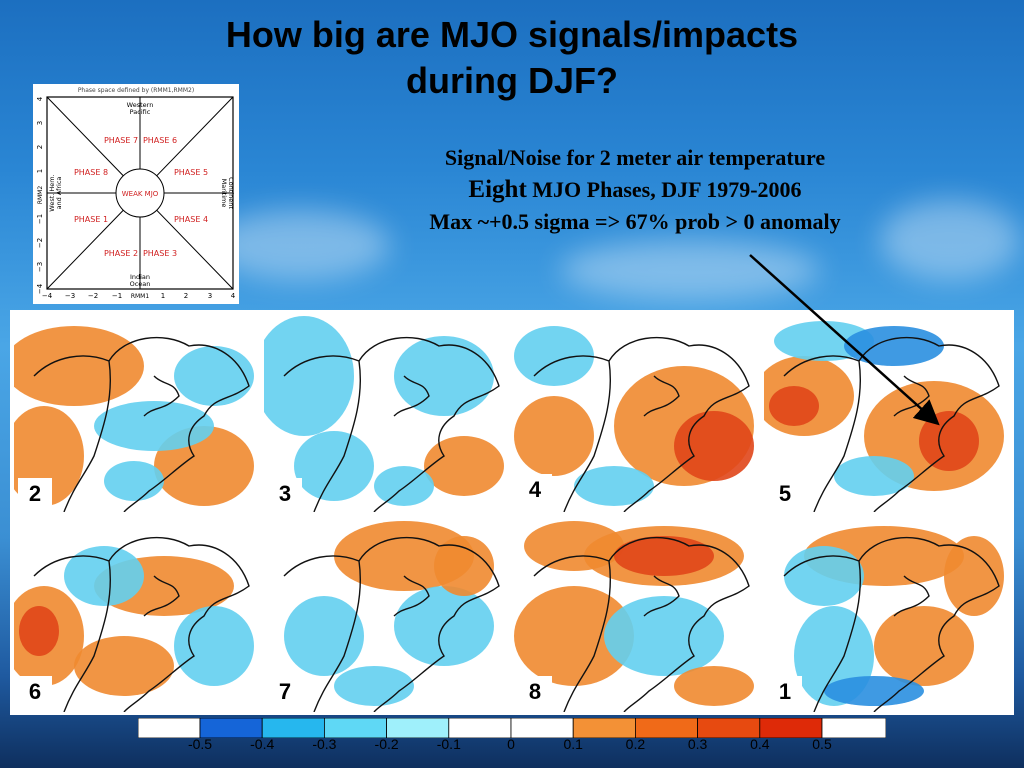 This screenshot has height=768, width=1024. Describe the element at coordinates (285, 692) in the screenshot. I see `phase-number-label: 7` at that location.